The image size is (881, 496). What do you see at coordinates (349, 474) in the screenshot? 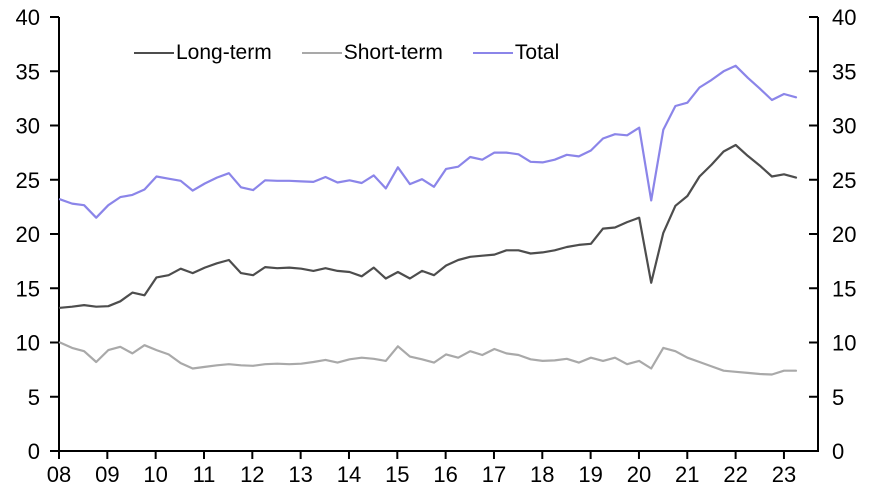
I see `x-axis-tick-label: 14` at bounding box center [349, 474].